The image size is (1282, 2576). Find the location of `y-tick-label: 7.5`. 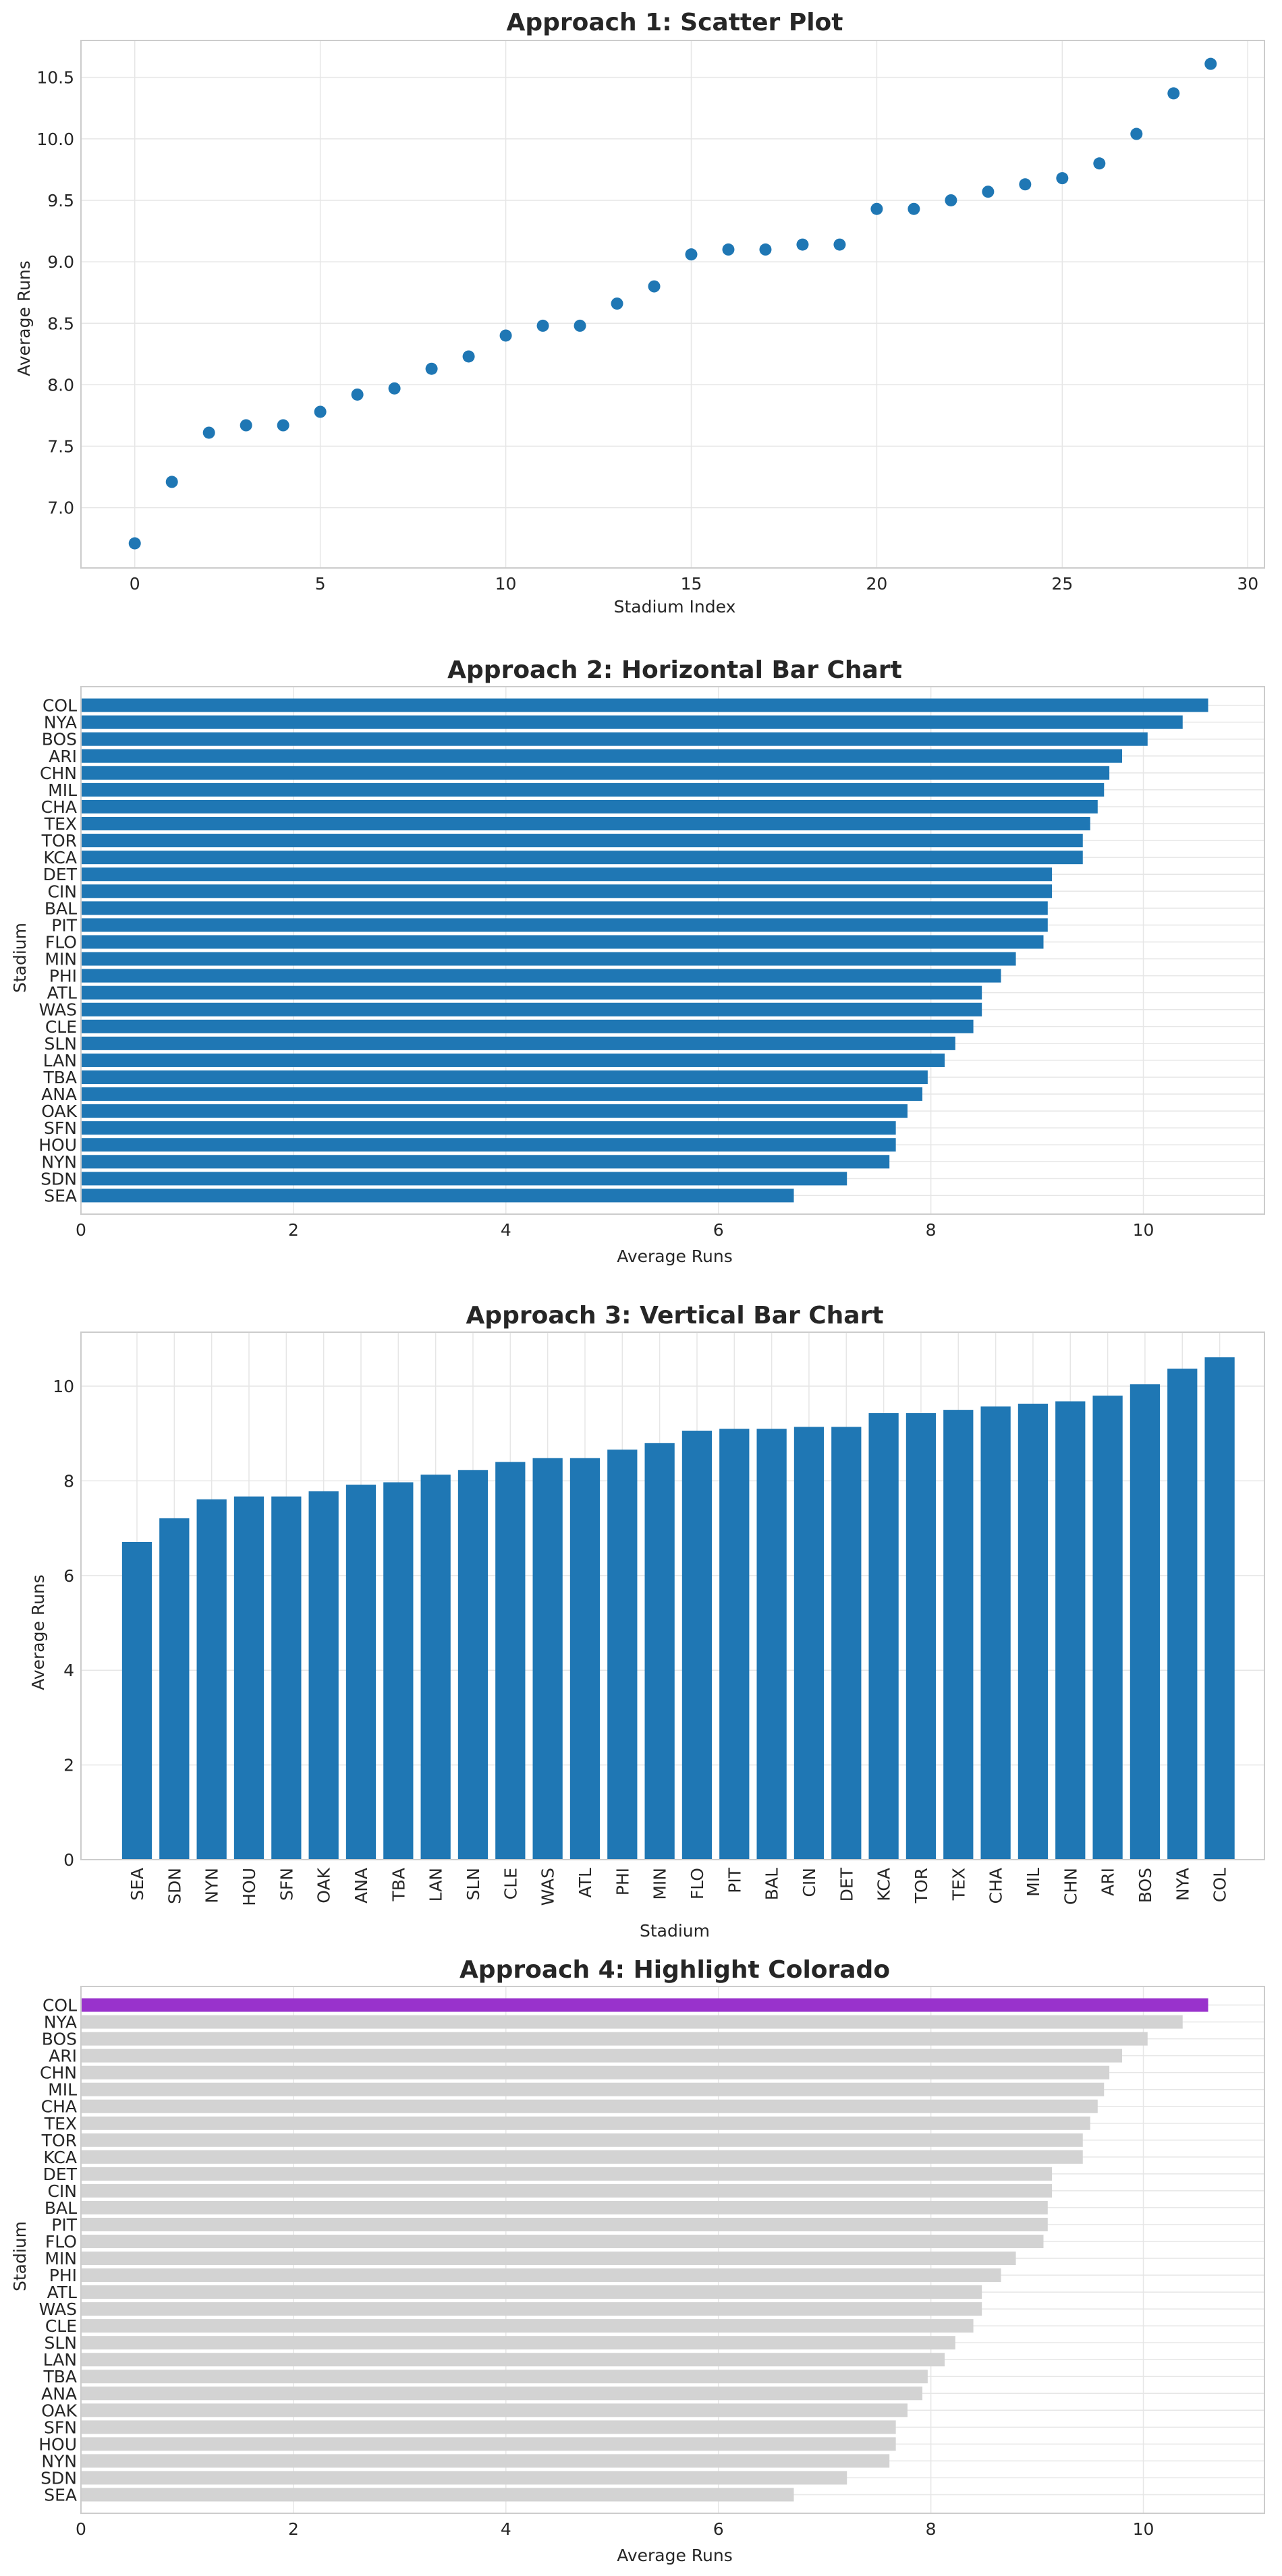

y-tick-label: 7.5 is located at coordinates (60, 447).